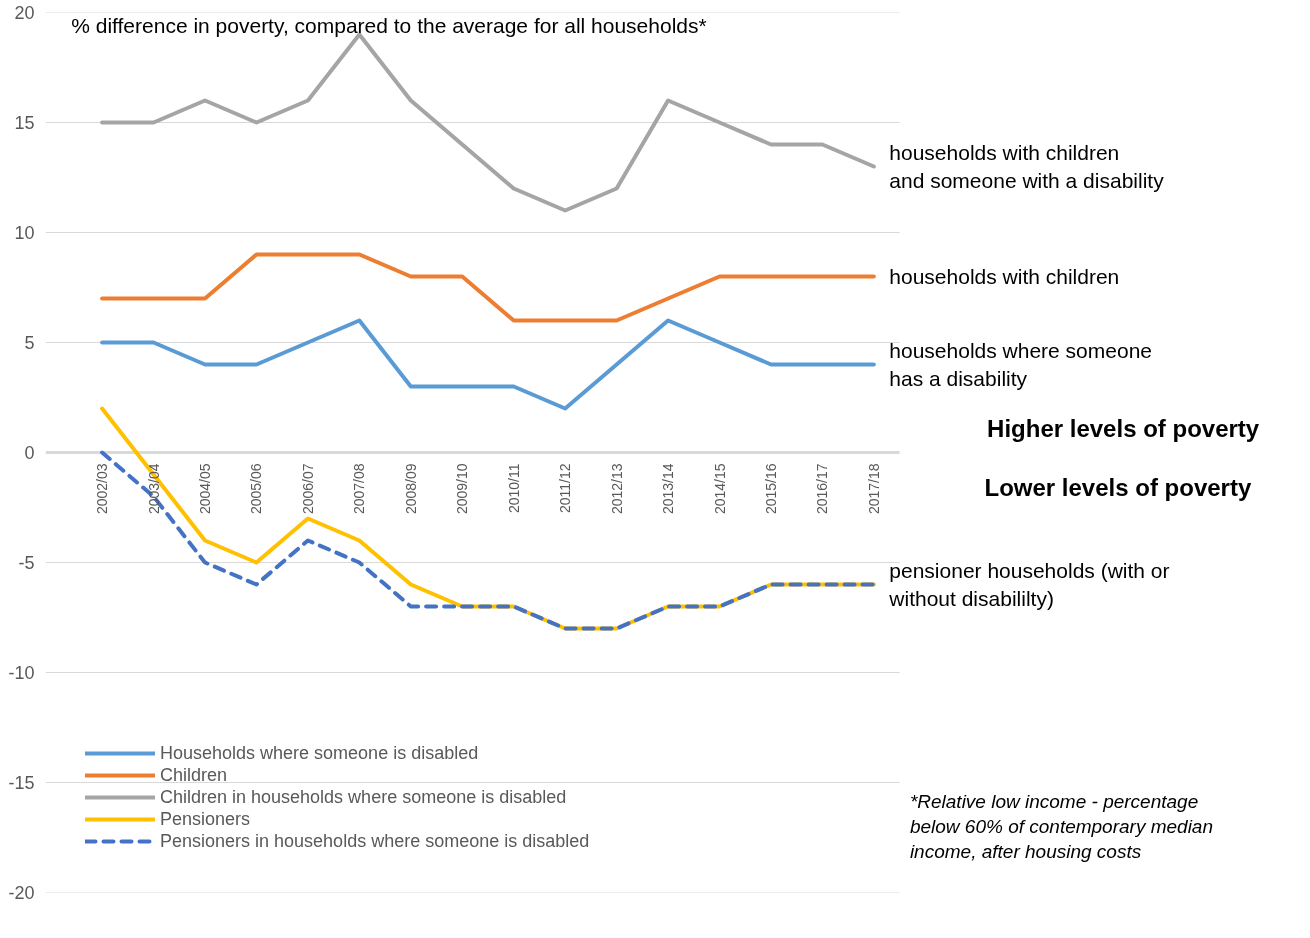  What do you see at coordinates (1123, 428) in the screenshot?
I see `text: Higher levels of poverty` at bounding box center [1123, 428].